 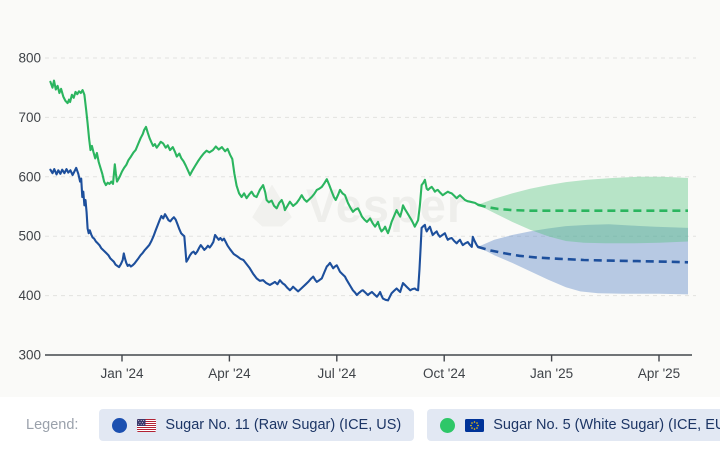 What do you see at coordinates (29, 295) in the screenshot?
I see `svg-text: 400` at bounding box center [29, 295].